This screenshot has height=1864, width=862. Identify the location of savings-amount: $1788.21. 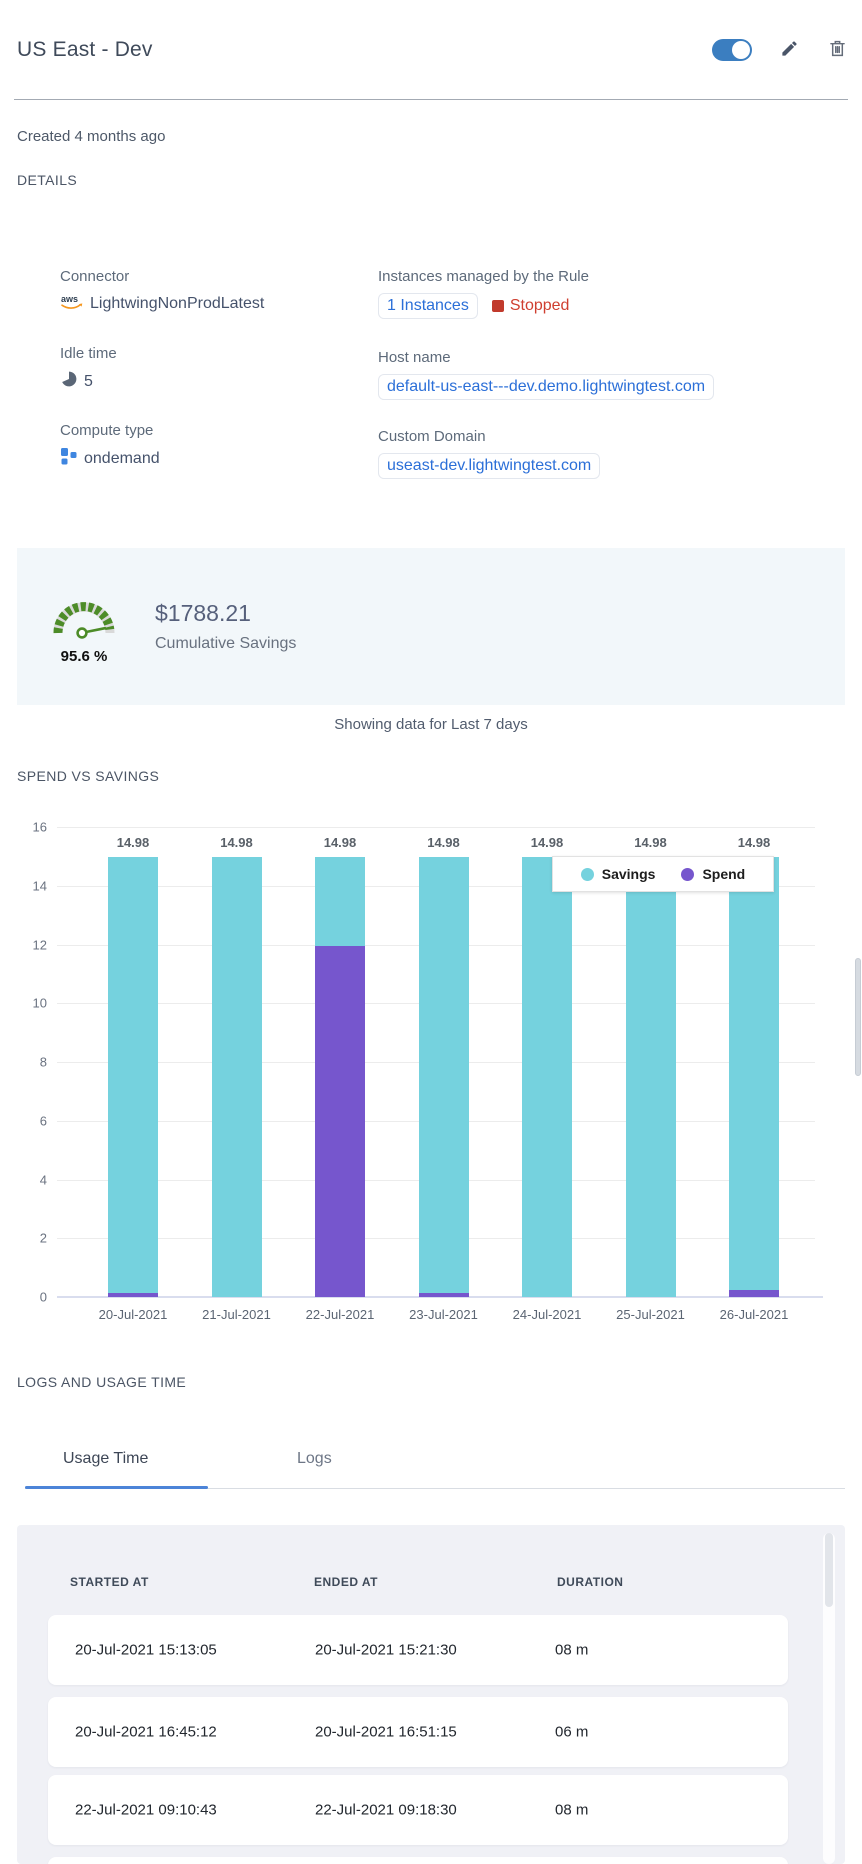
(203, 613).